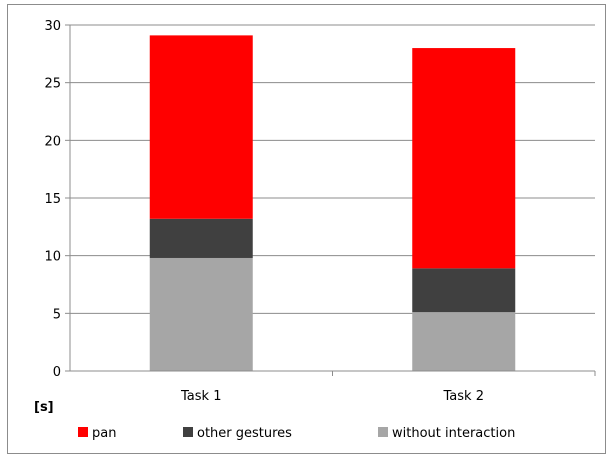 The image size is (613, 460). What do you see at coordinates (244, 433) in the screenshot?
I see `legend-label-other-gestures: other gestures` at bounding box center [244, 433].